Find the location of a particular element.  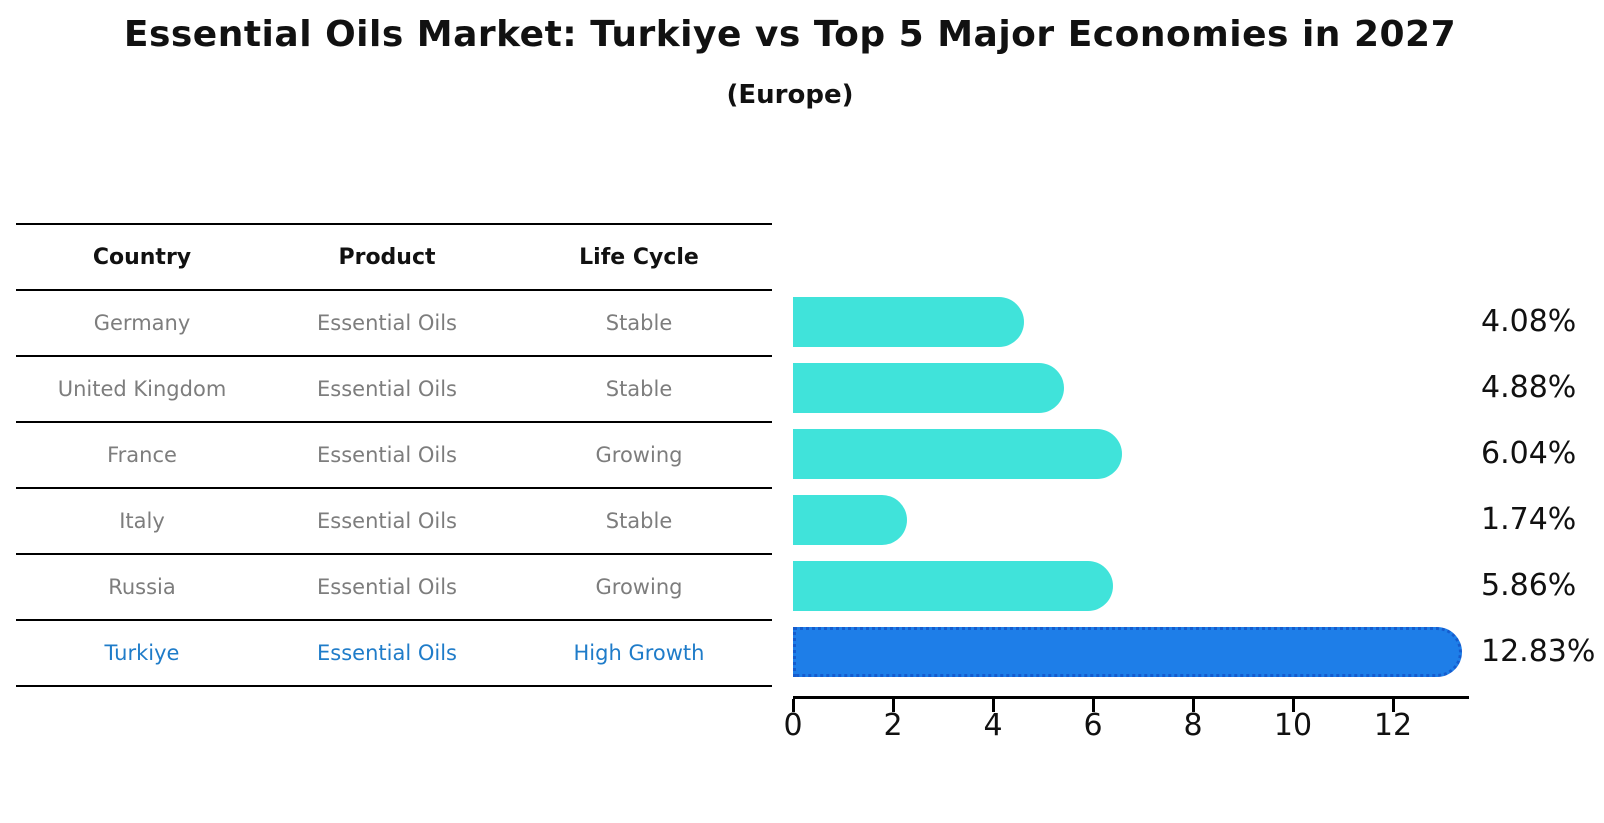

table-header-row: Country Product Life Cycle is located at coordinates (394, 256).